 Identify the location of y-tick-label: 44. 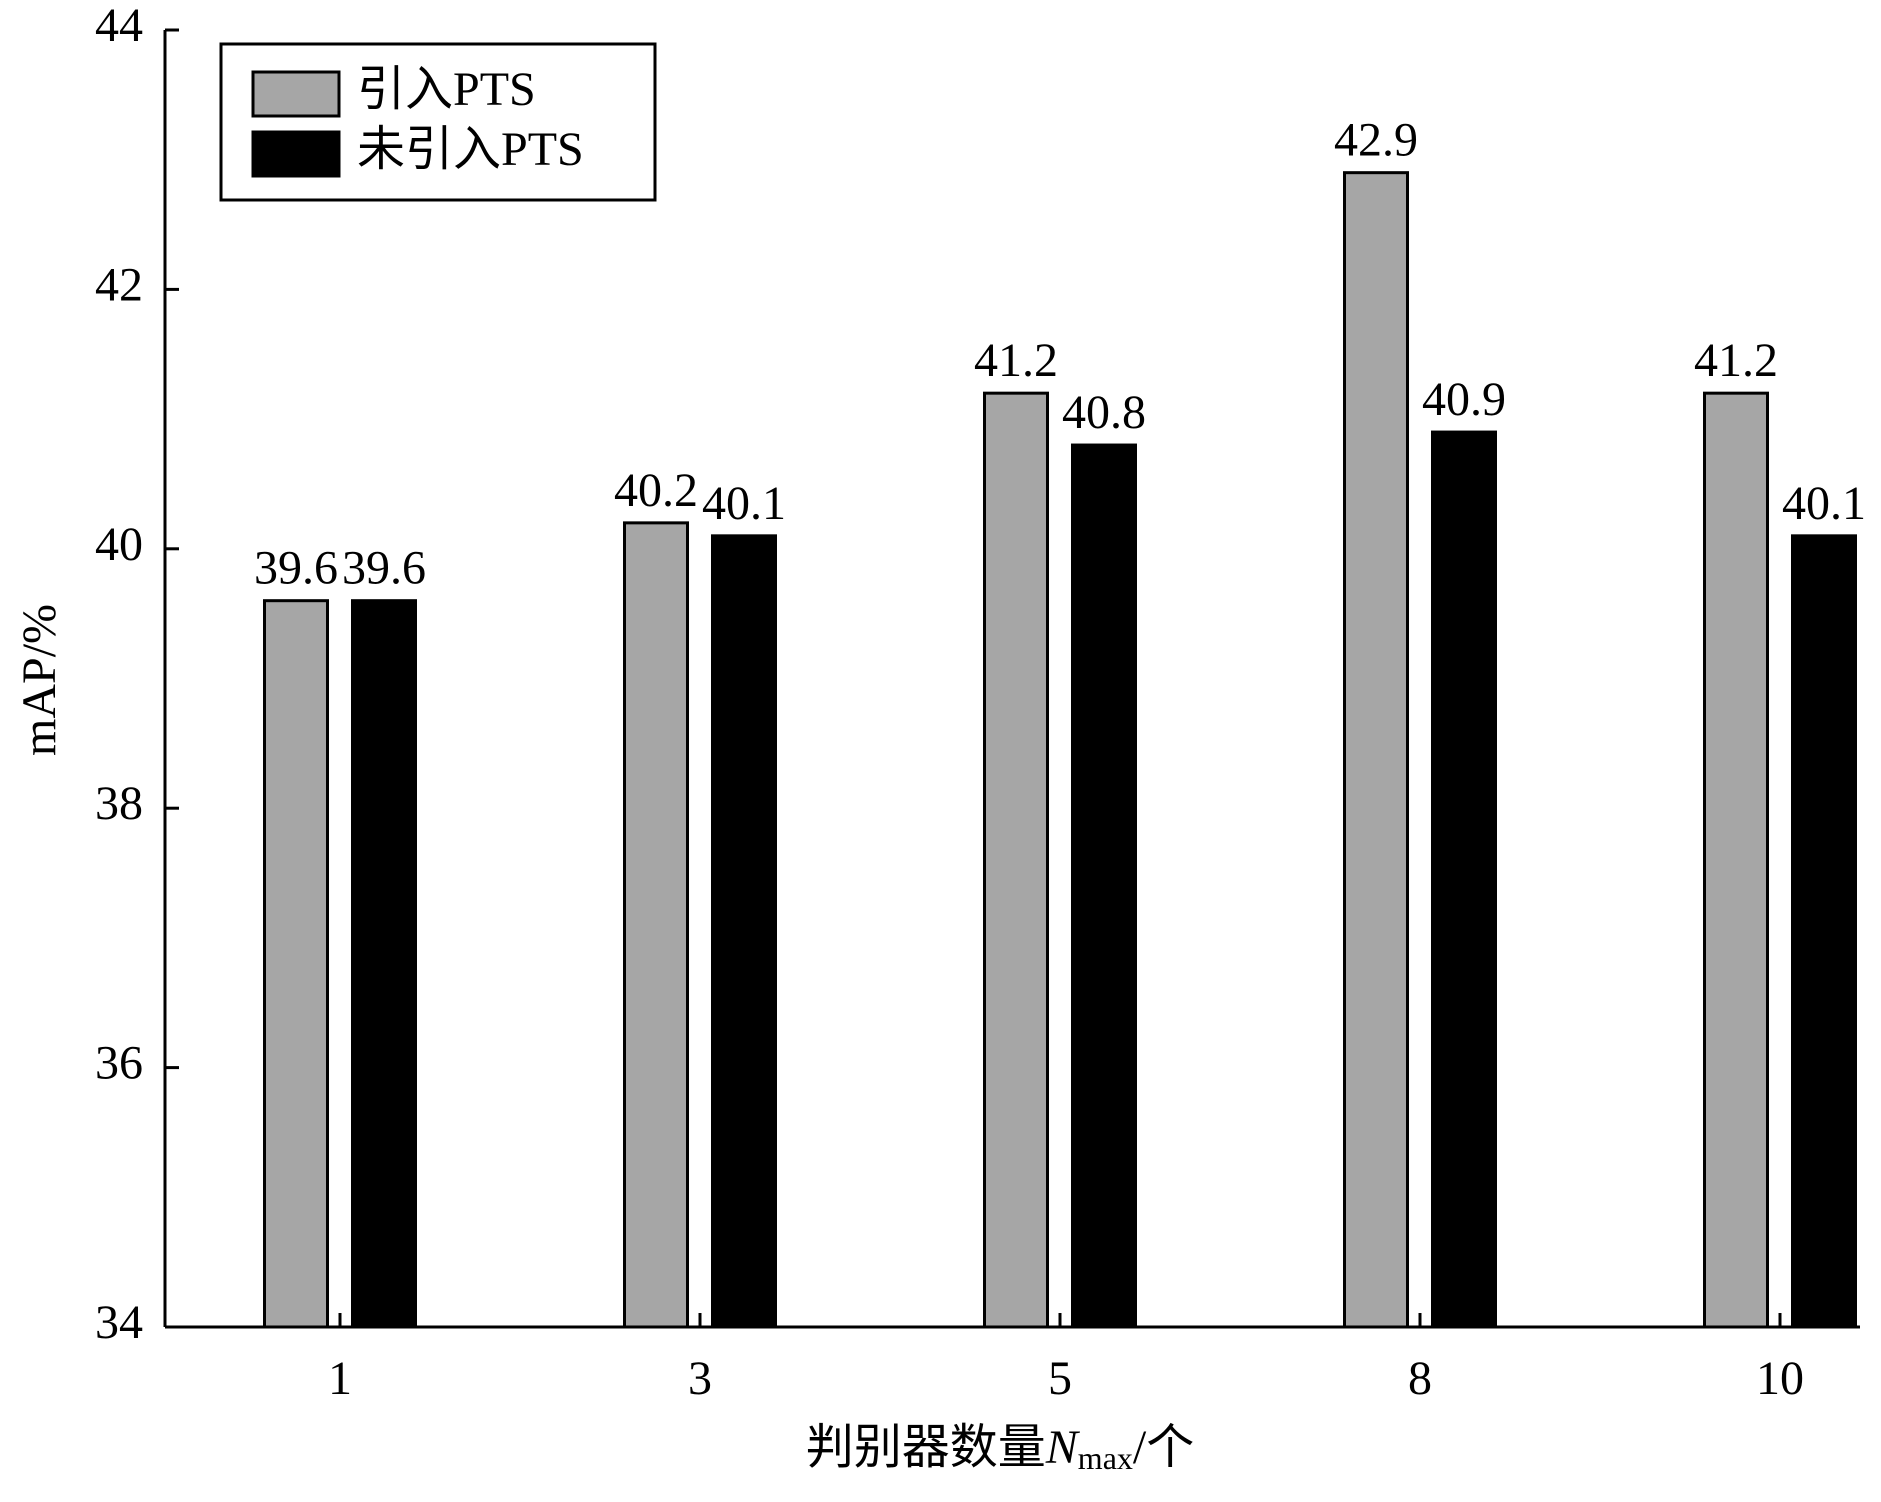
(119, 26).